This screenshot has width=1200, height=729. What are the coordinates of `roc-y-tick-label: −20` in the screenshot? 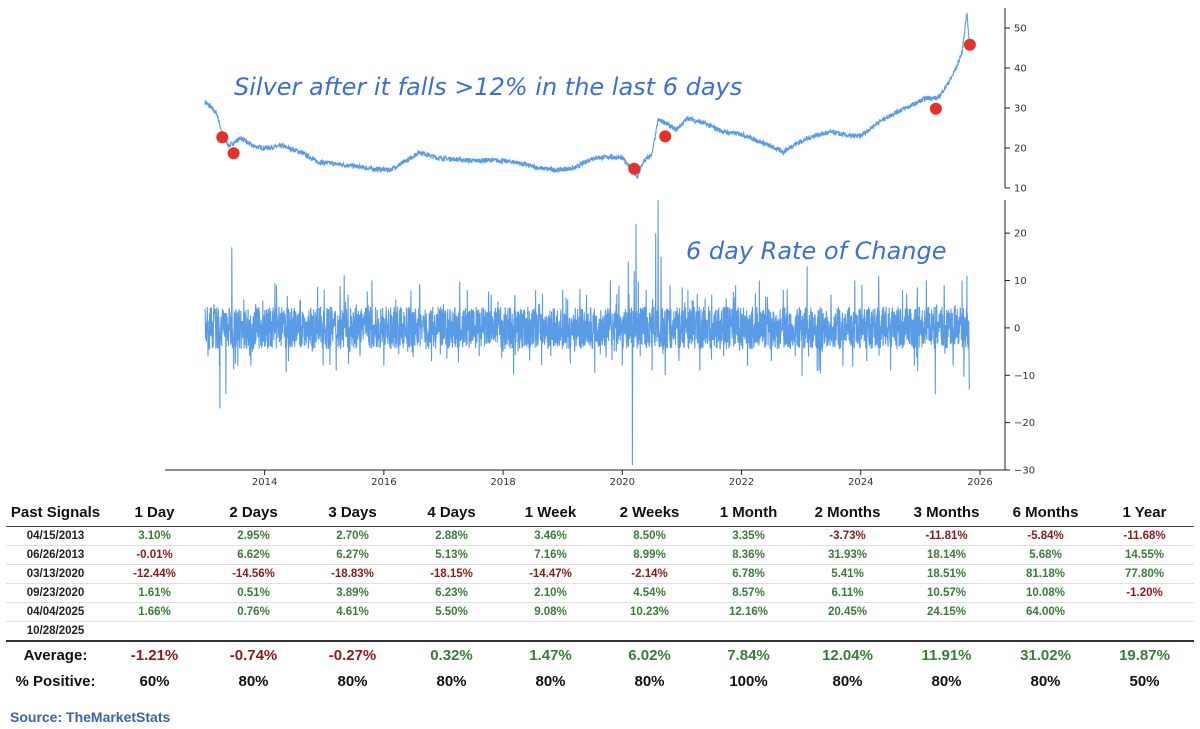 It's located at (1024, 423).